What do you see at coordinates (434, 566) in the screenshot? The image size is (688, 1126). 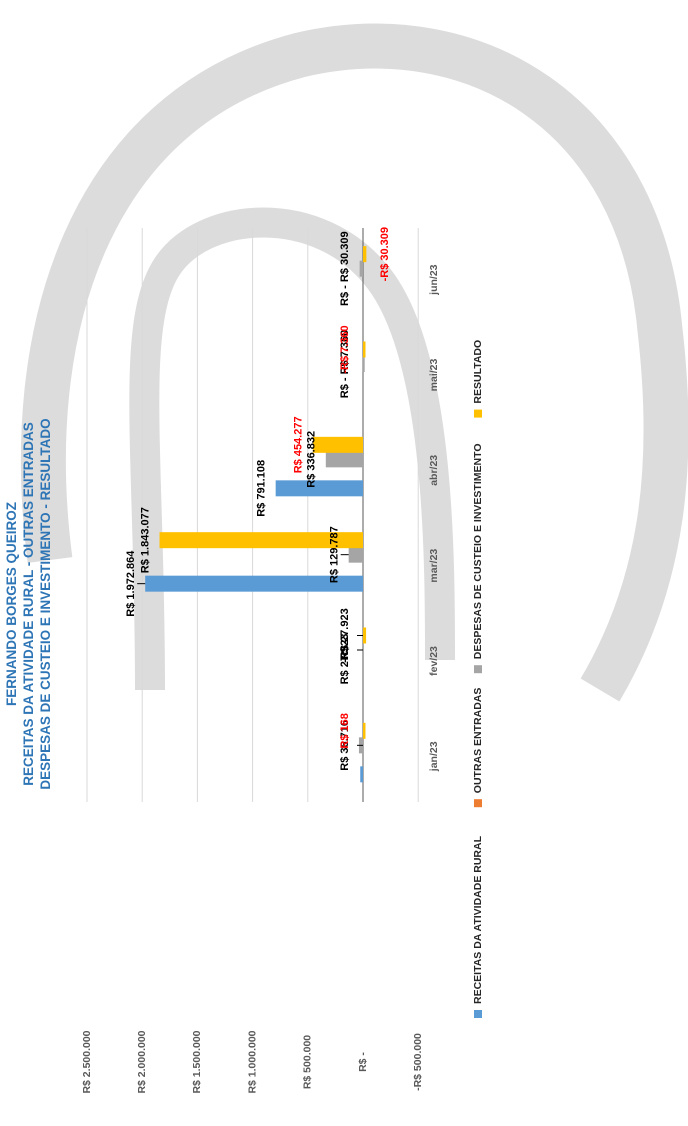 I see `x-tick-label: mar/23` at bounding box center [434, 566].